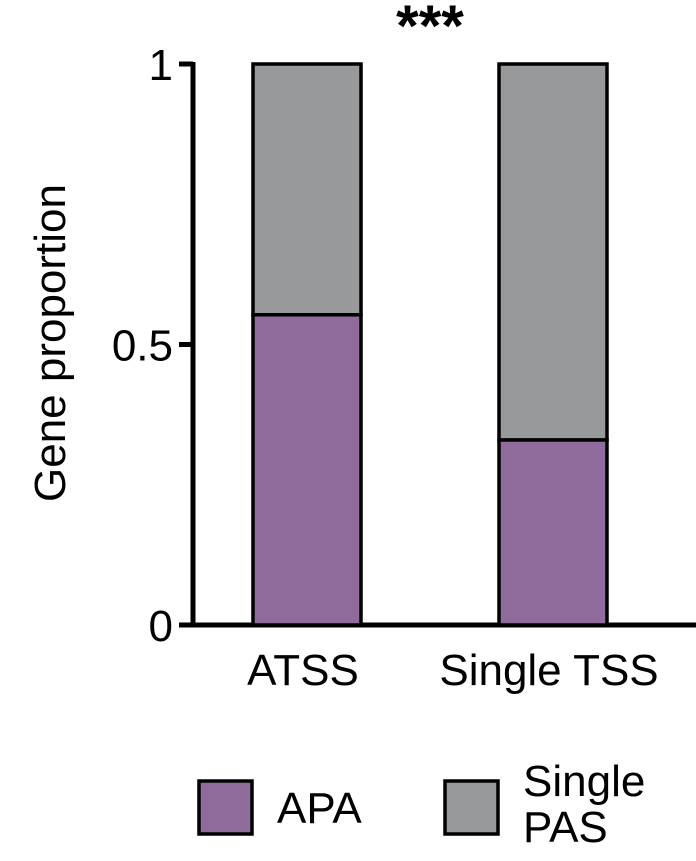  What do you see at coordinates (319, 808) in the screenshot?
I see `legend-label: APA` at bounding box center [319, 808].